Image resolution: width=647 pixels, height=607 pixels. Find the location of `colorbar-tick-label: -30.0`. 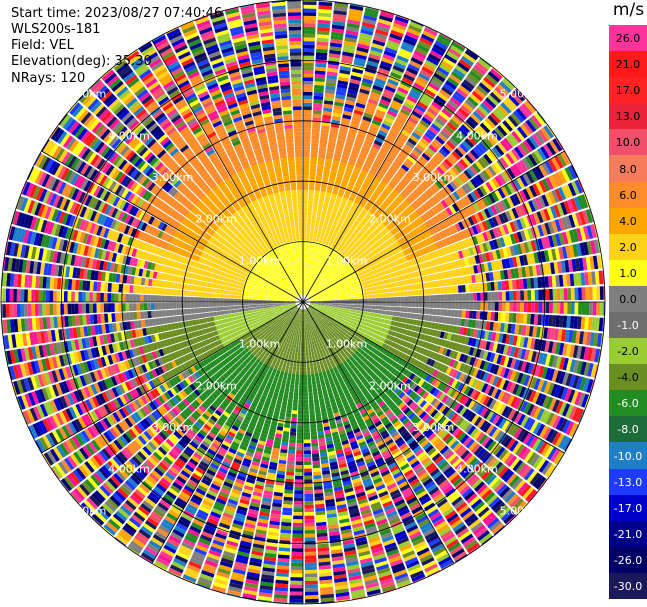

colorbar-tick-label: -30.0 is located at coordinates (628, 586).